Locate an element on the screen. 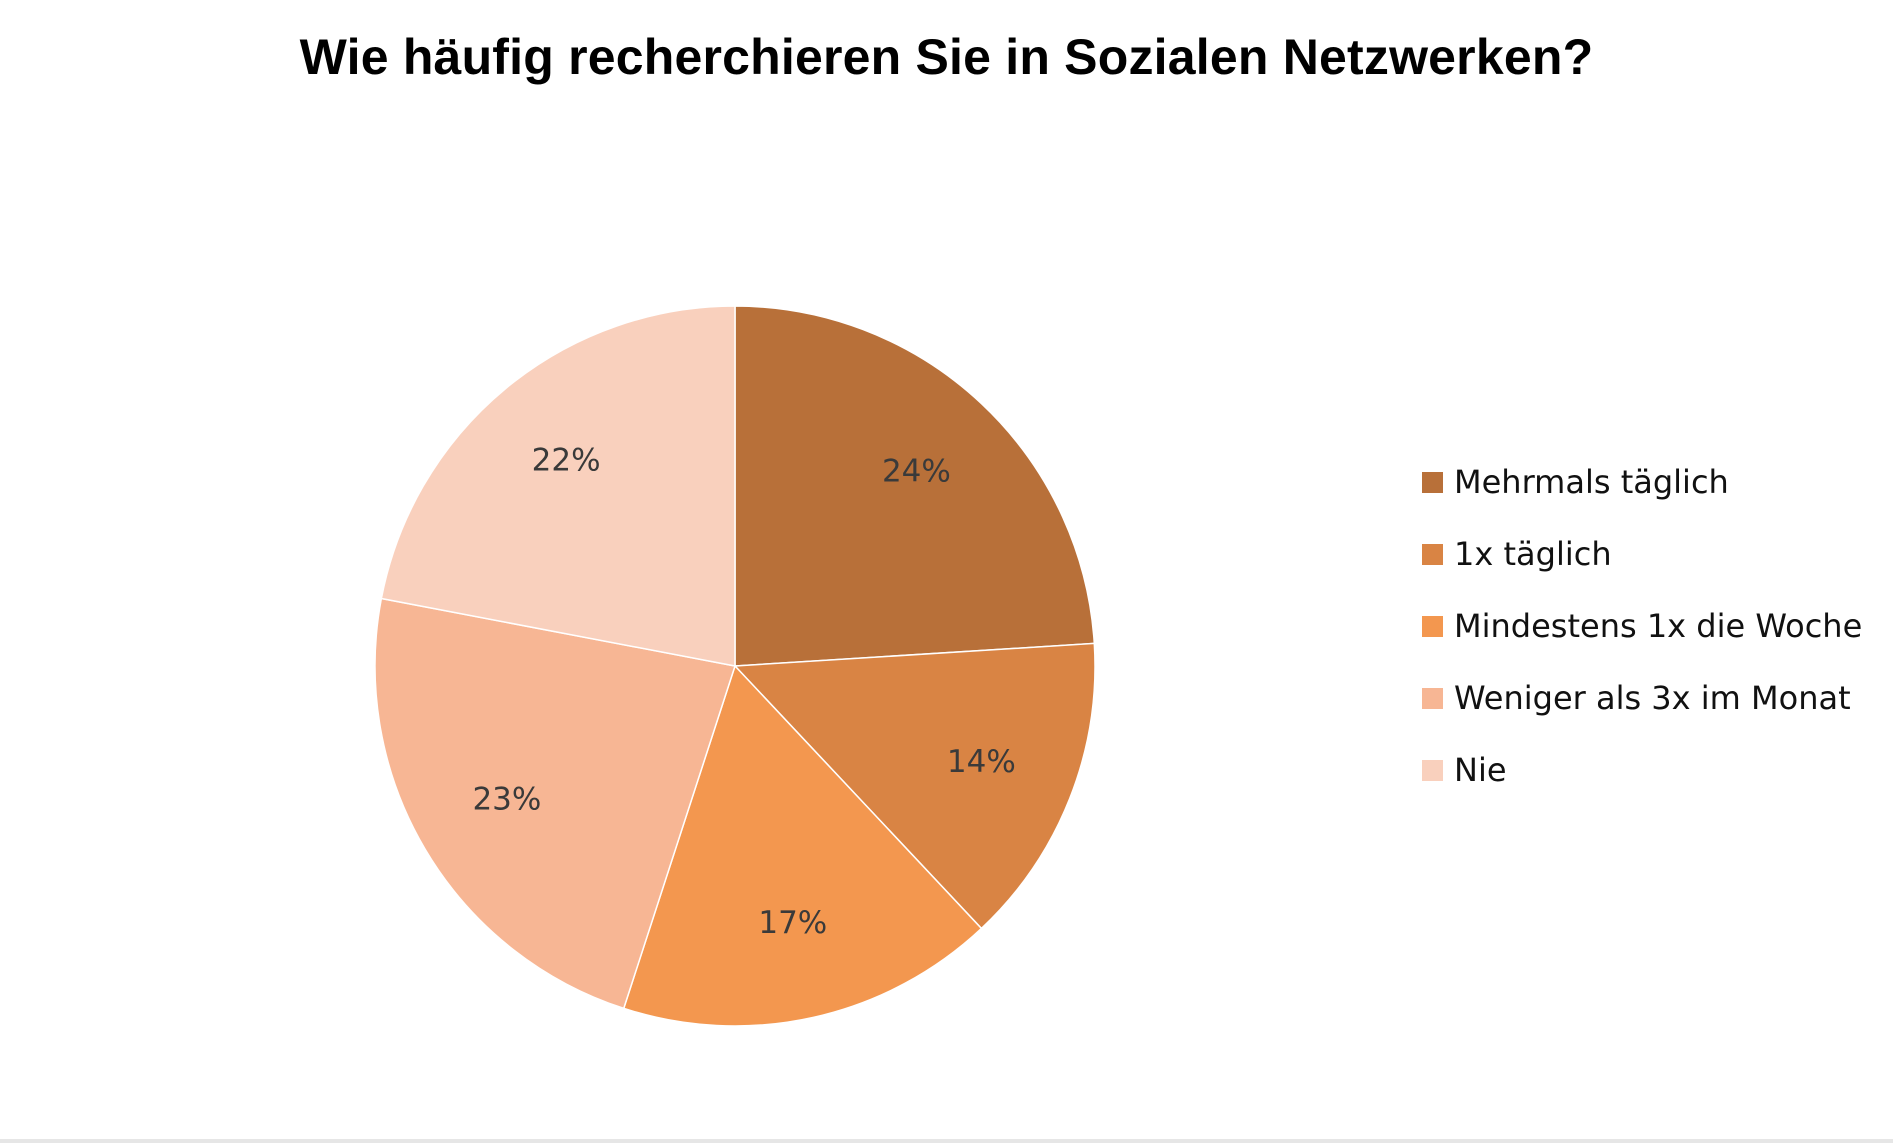 The image size is (1893, 1143). slice-data-label: 24% is located at coordinates (916, 471).